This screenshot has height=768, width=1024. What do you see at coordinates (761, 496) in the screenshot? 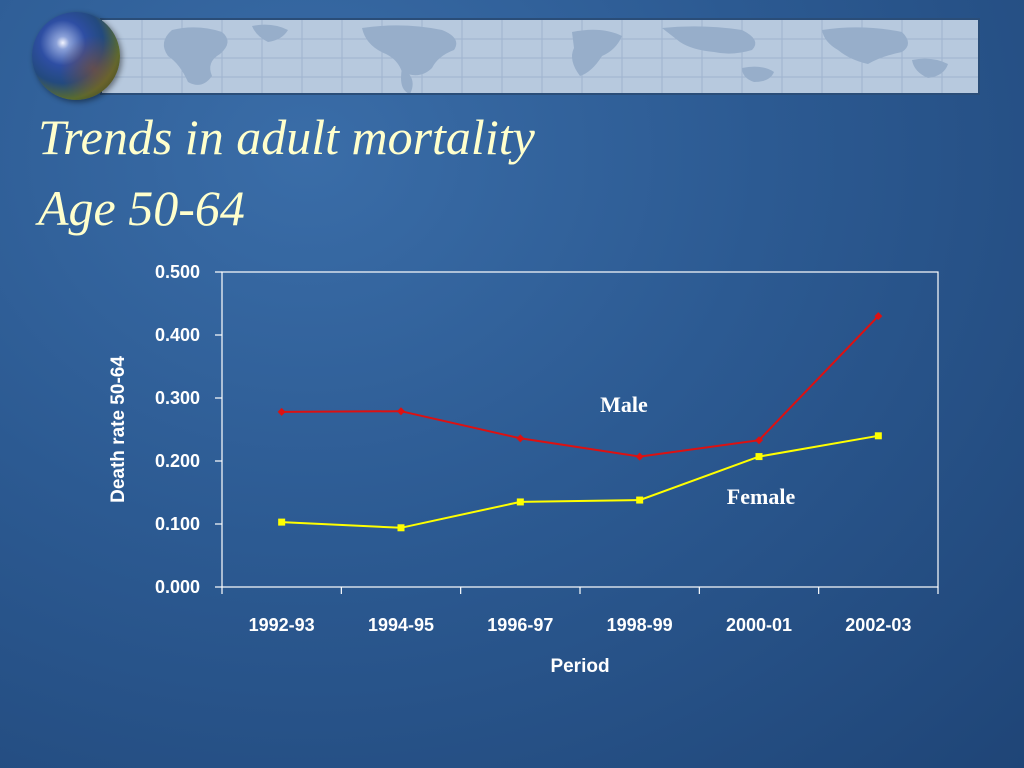
I see `series-label-female: Female` at bounding box center [761, 496].